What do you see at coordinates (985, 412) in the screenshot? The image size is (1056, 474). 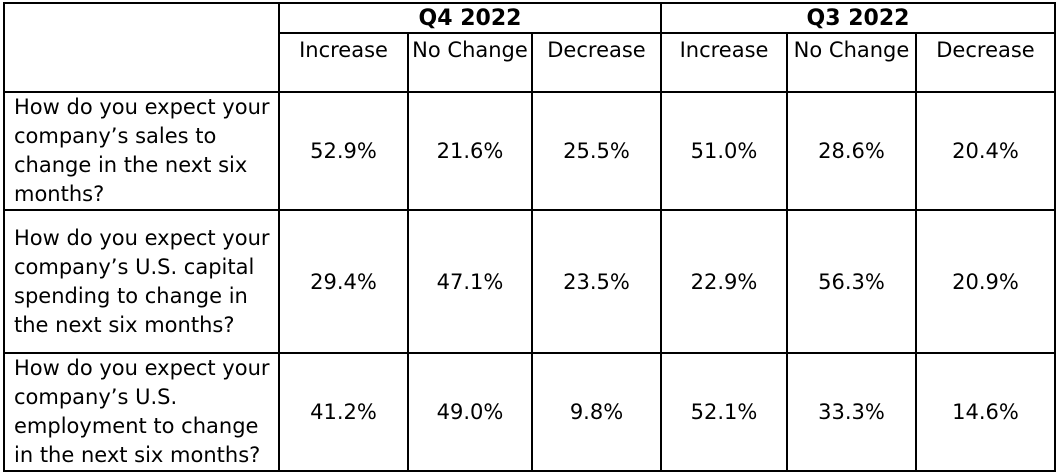 I see `table-cell: 14.6%` at bounding box center [985, 412].